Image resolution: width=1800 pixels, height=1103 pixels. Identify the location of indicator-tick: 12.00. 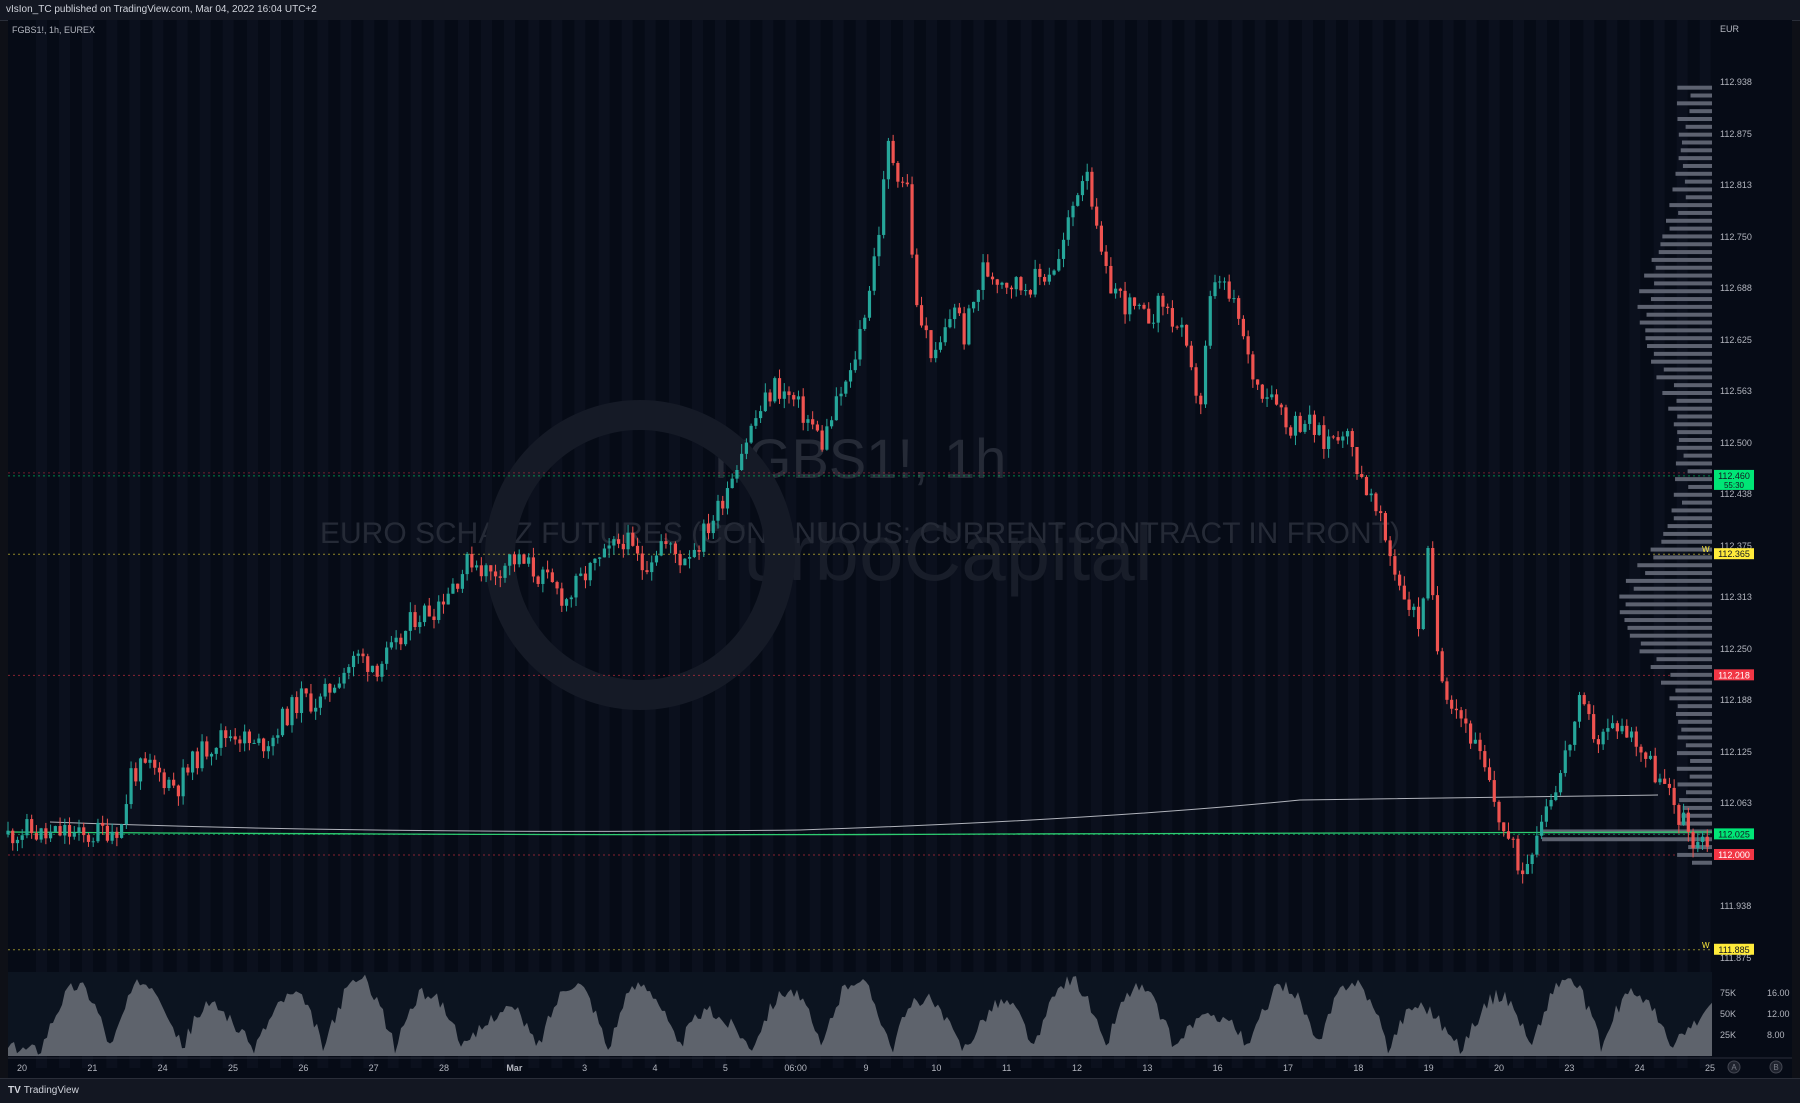
(1778, 1014).